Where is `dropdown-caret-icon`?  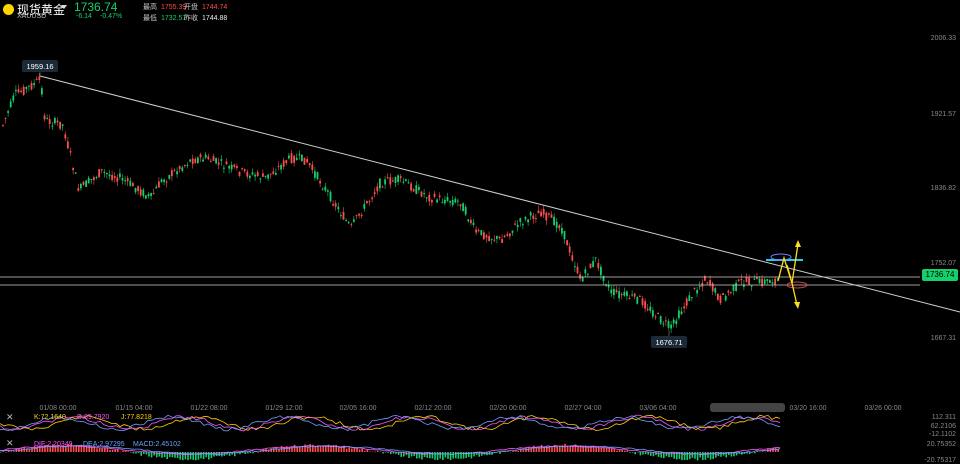
dropdown-caret-icon is located at coordinates (64, 7).